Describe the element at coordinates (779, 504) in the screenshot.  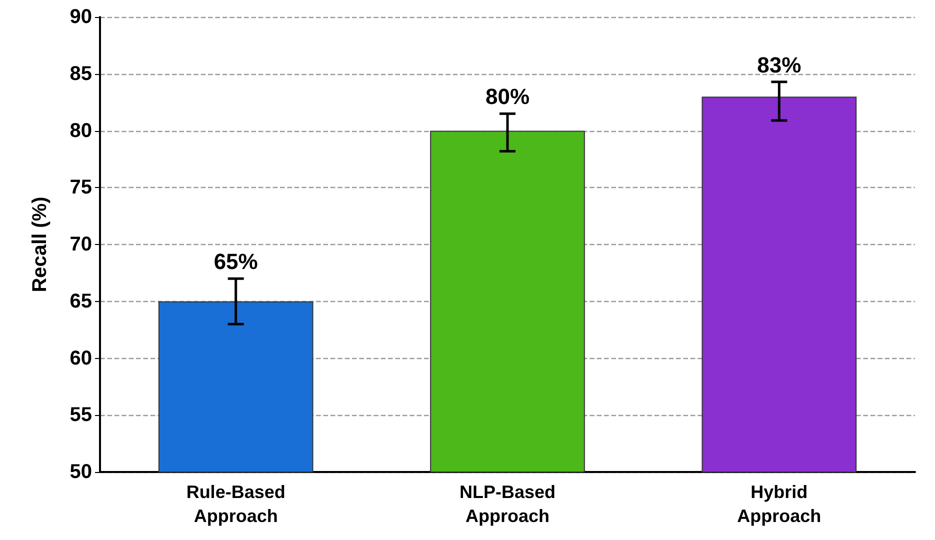
I see `x-tick-label: Hybrid Approach` at that location.